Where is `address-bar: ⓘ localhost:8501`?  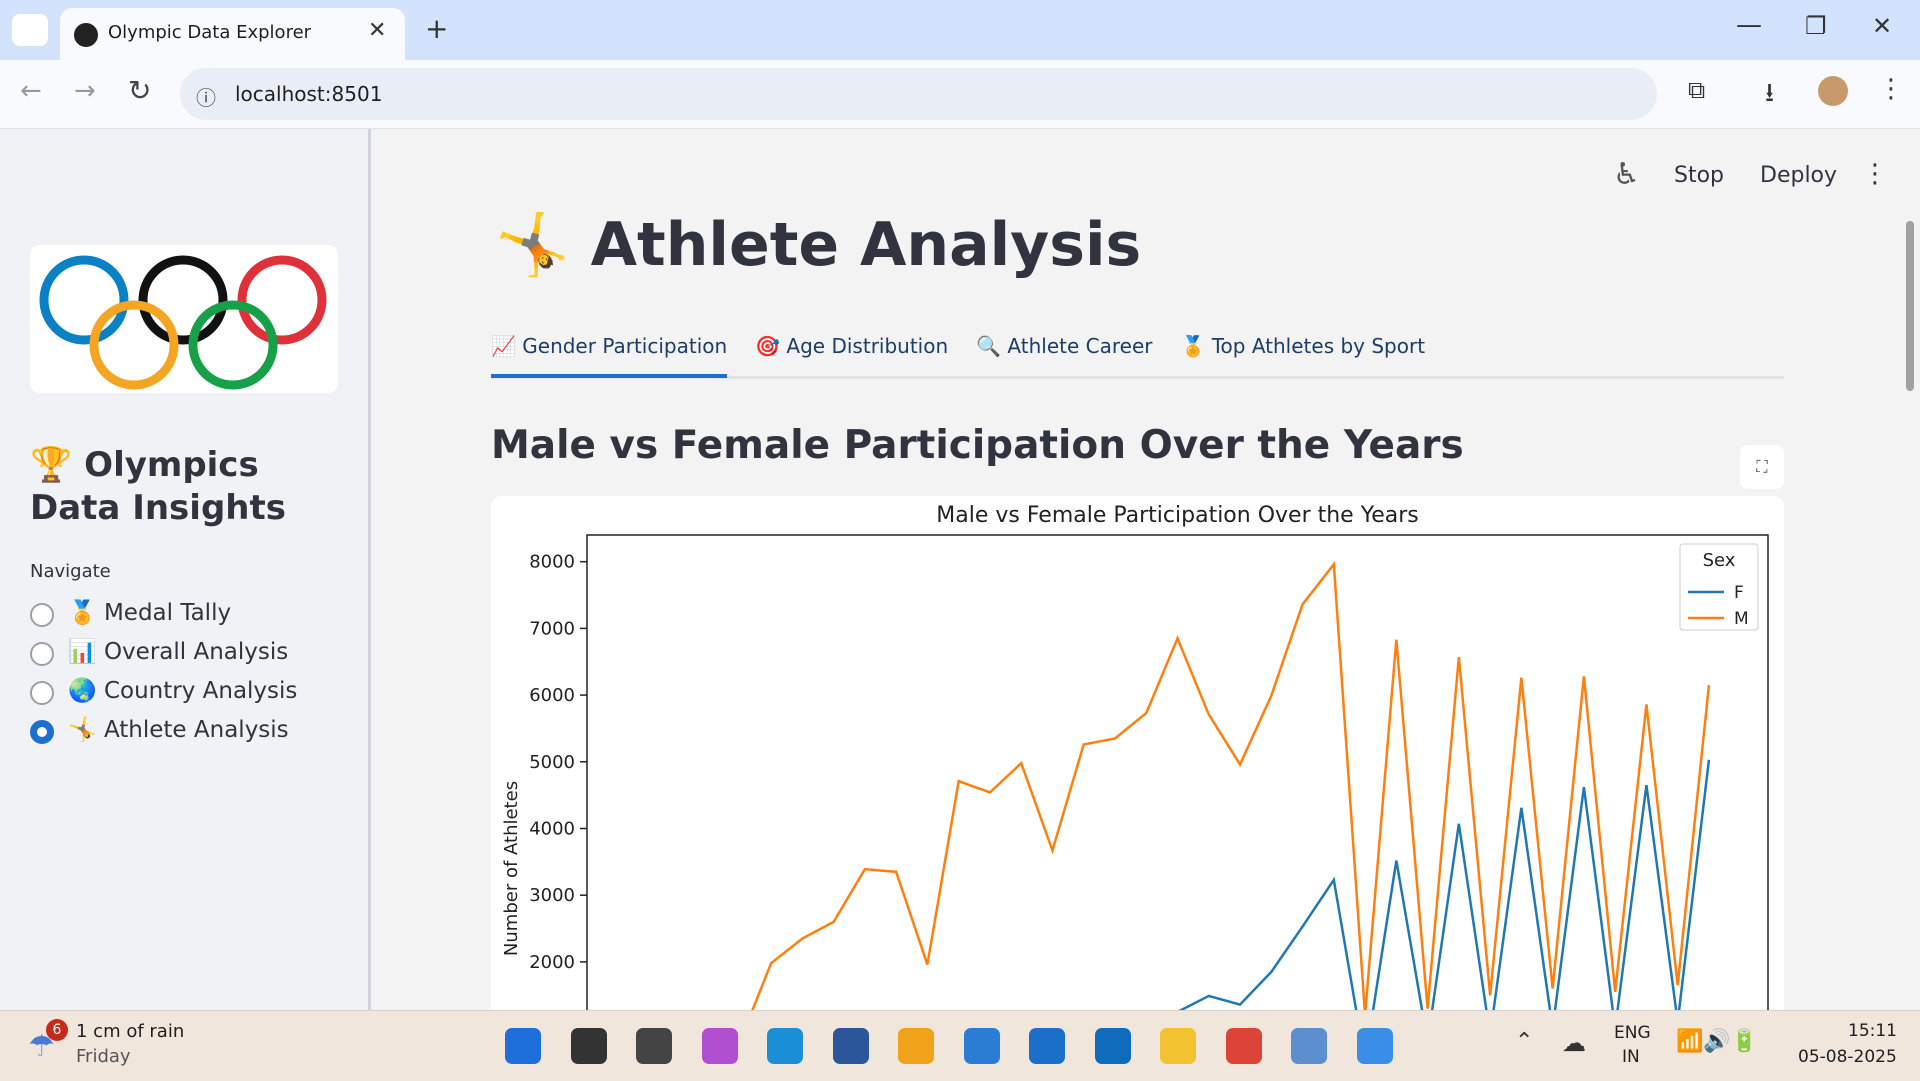 address-bar: ⓘ localhost:8501 is located at coordinates (918, 94).